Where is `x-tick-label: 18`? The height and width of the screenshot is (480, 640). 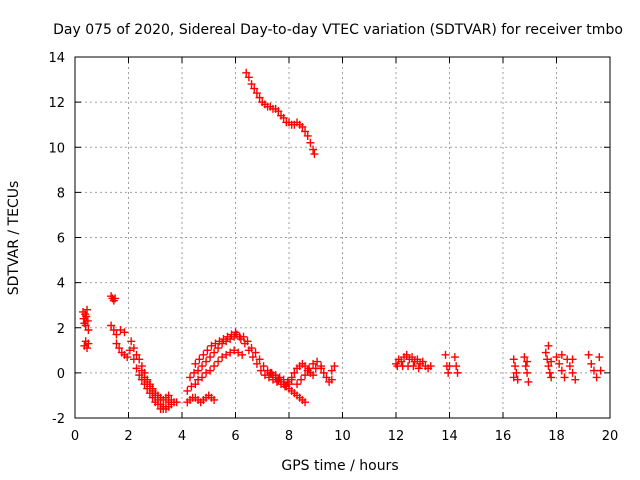
x-tick-label: 18 is located at coordinates (556, 436).